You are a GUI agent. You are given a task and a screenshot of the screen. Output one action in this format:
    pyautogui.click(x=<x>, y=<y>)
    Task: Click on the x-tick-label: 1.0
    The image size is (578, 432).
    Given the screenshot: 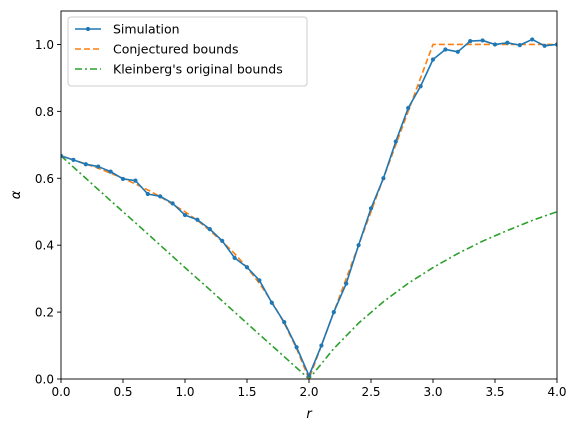 What is the action you would take?
    pyautogui.click(x=184, y=392)
    